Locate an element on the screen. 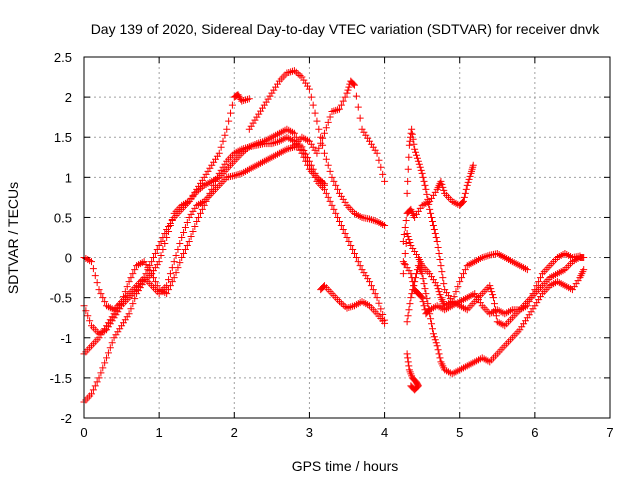 This screenshot has height=480, width=640. x-tick-label: 4 is located at coordinates (384, 432).